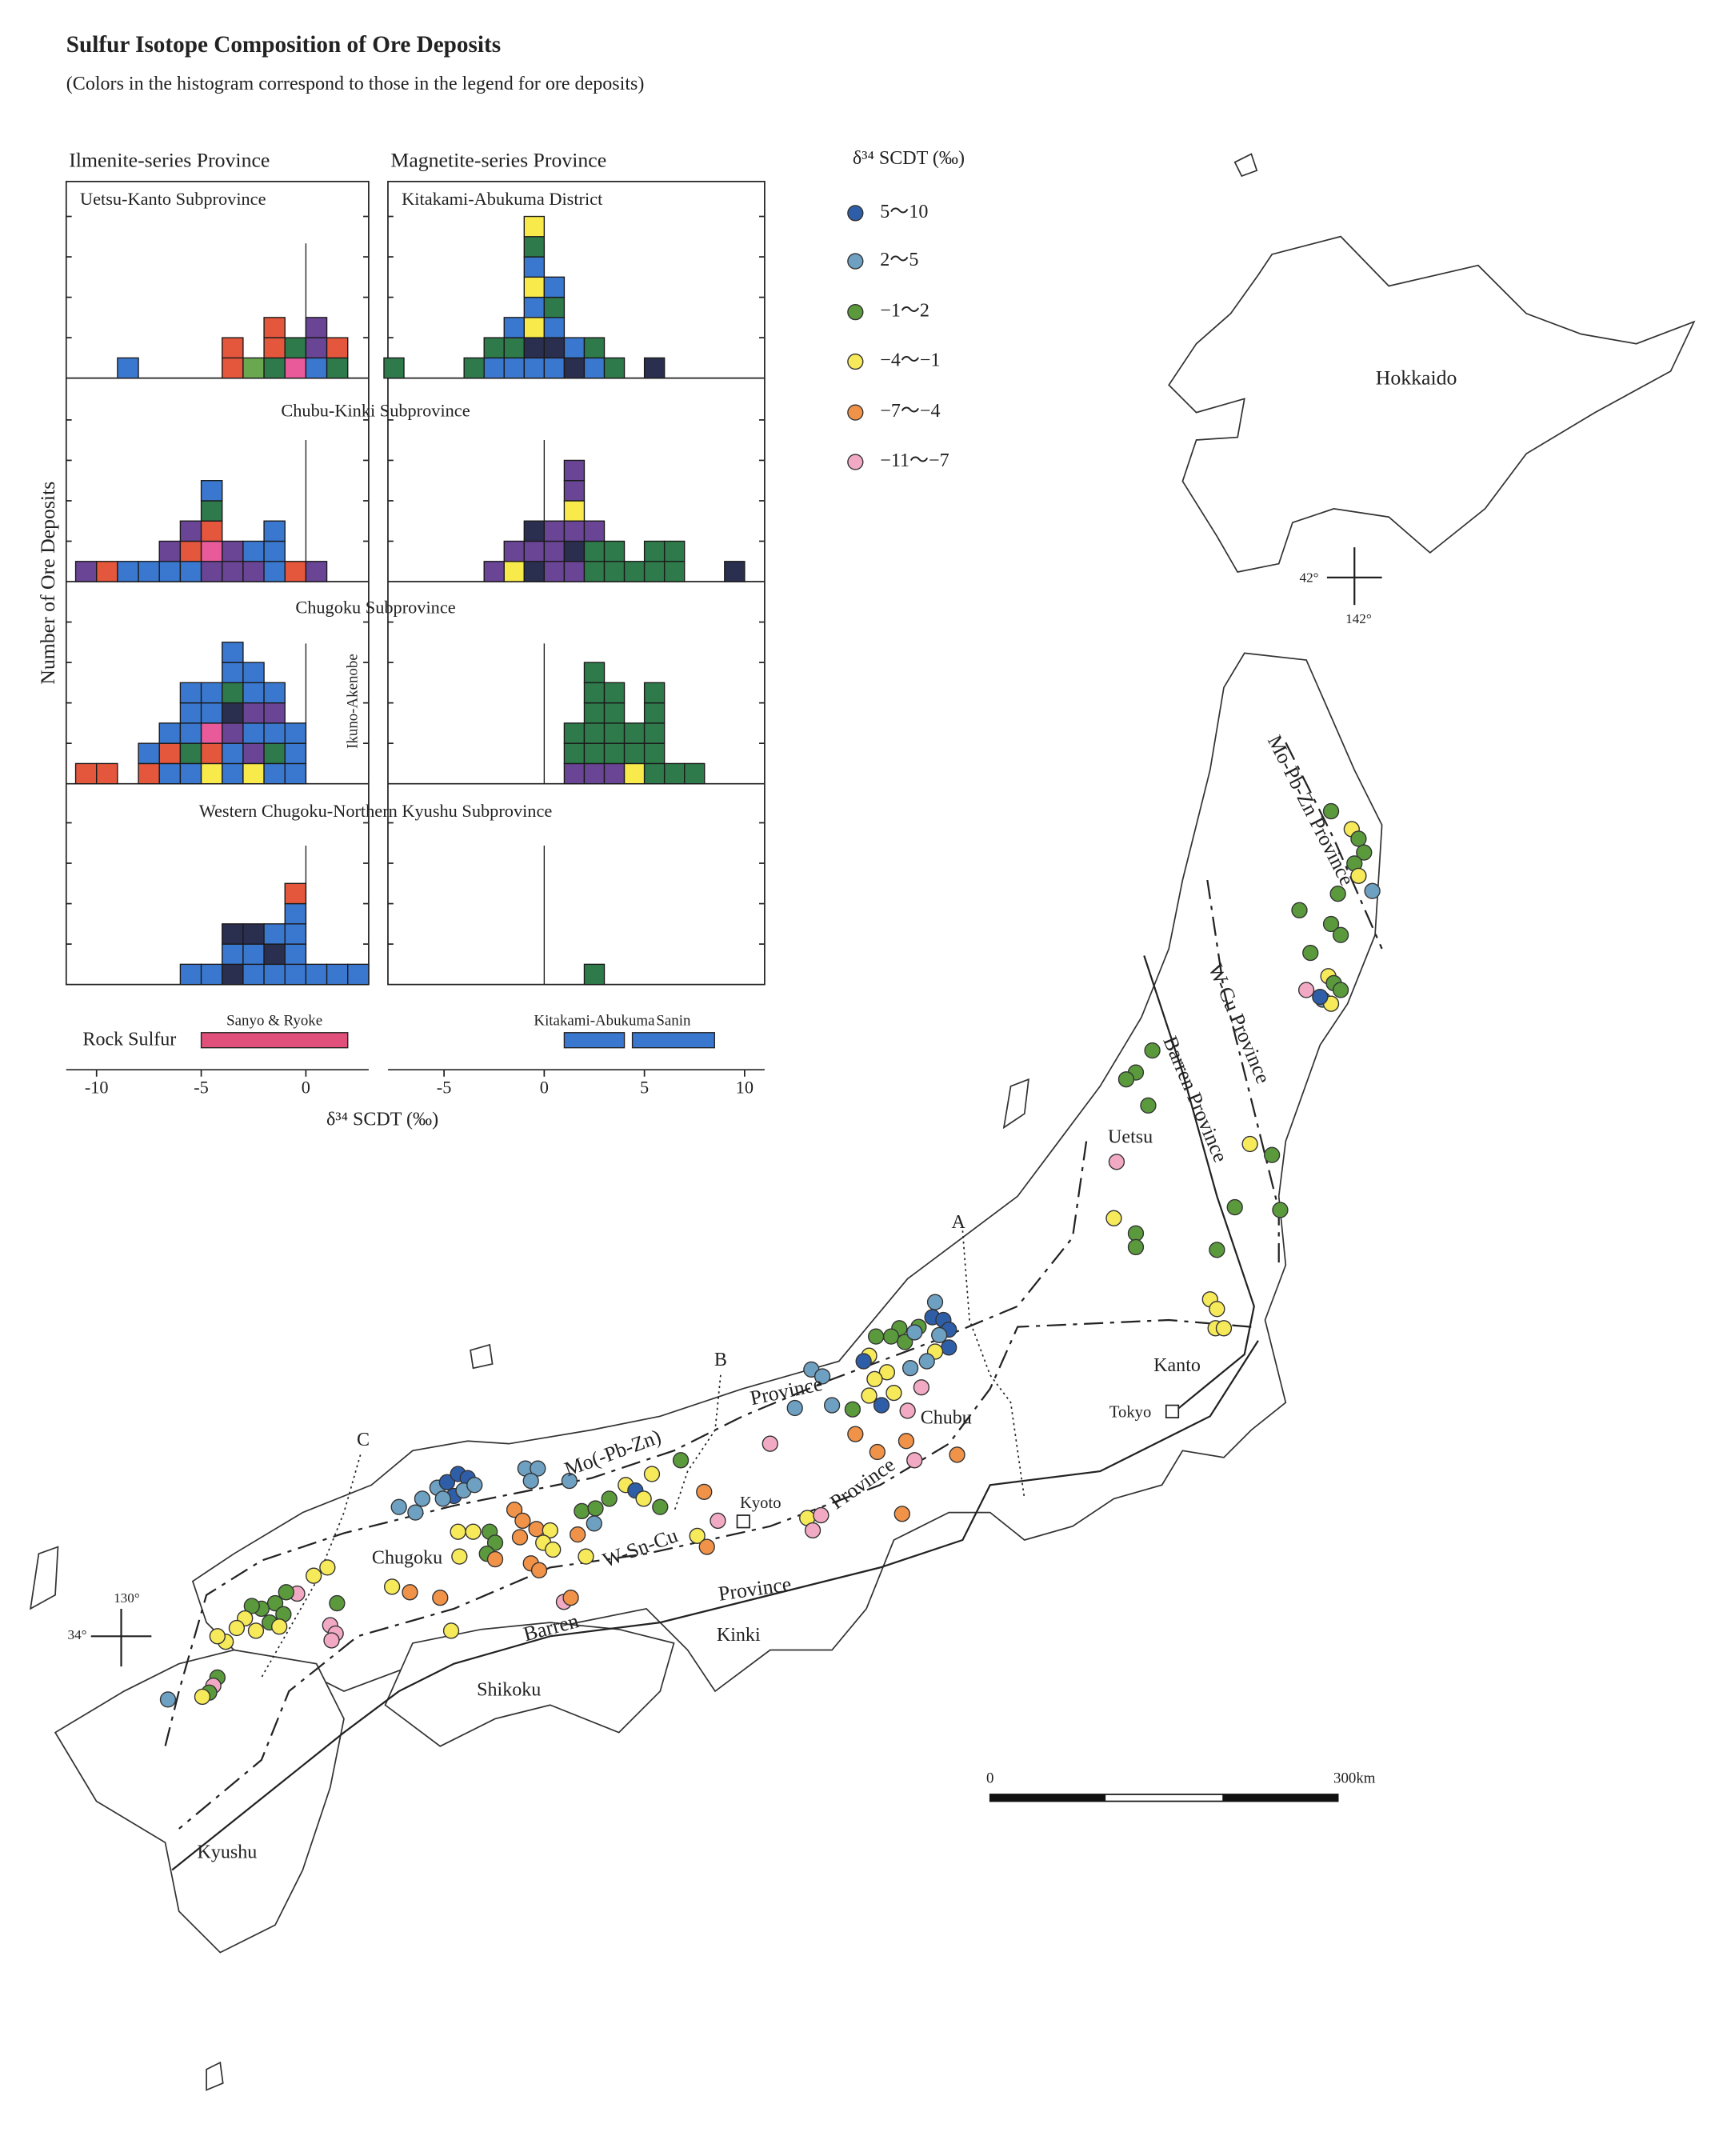 This screenshot has width=1719, height=2156. What do you see at coordinates (1334, 846) in the screenshot?
I see `boundary` at bounding box center [1334, 846].